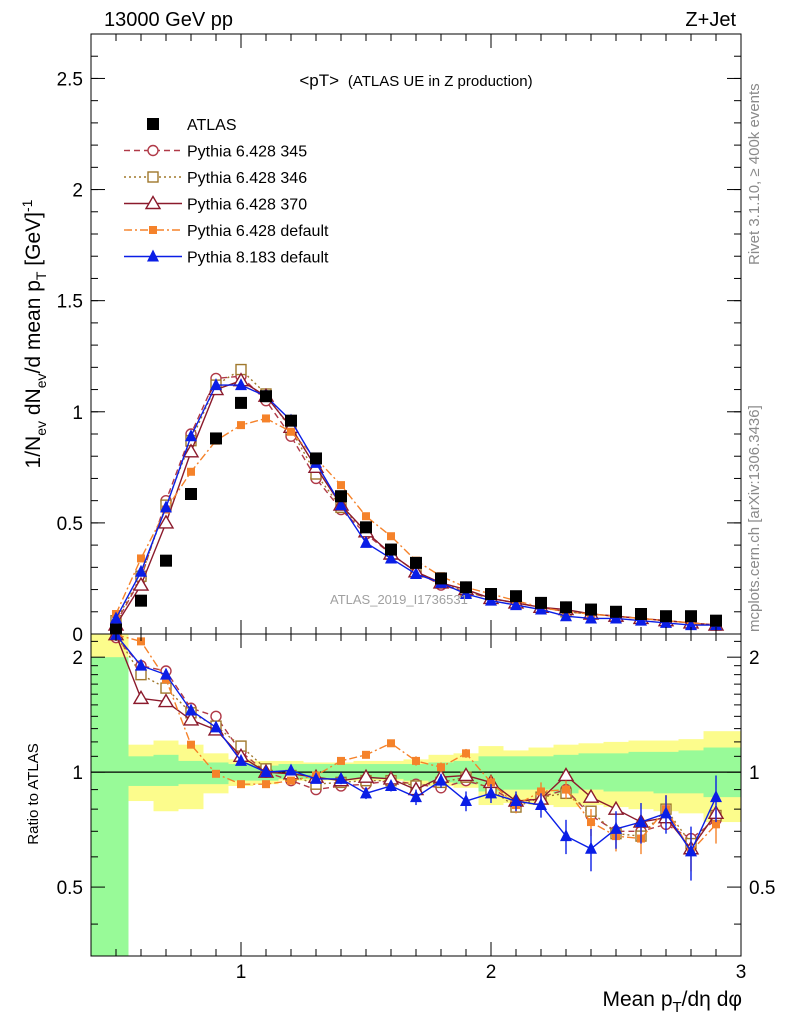 The width and height of the screenshot is (786, 1024). Describe the element at coordinates (168, 20) in the screenshot. I see `energy-label: 13000 GeV pp` at that location.